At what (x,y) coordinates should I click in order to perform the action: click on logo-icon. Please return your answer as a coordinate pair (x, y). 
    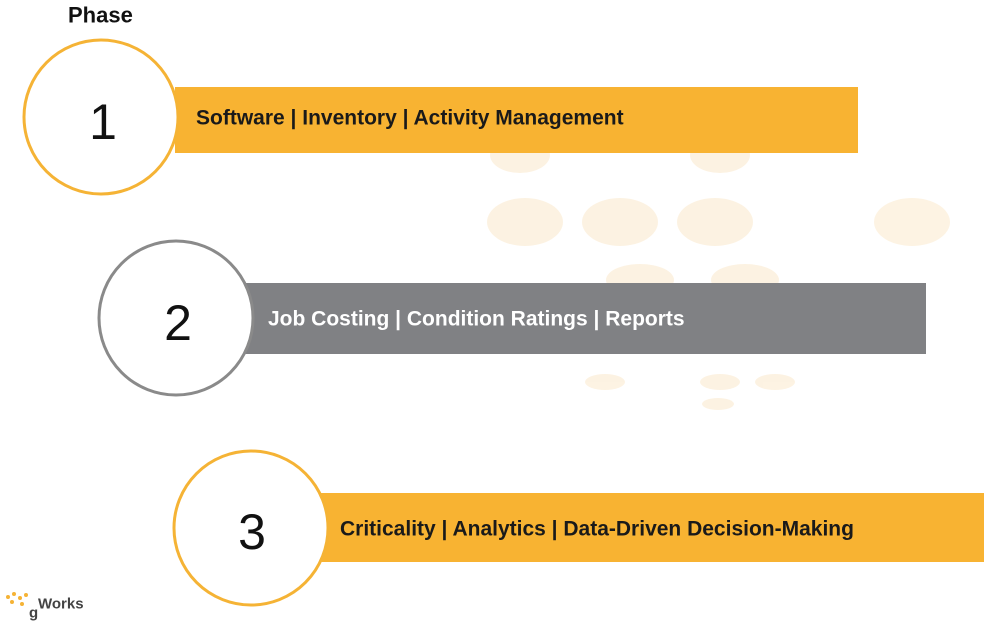
    Looking at the image, I should click on (17, 599).